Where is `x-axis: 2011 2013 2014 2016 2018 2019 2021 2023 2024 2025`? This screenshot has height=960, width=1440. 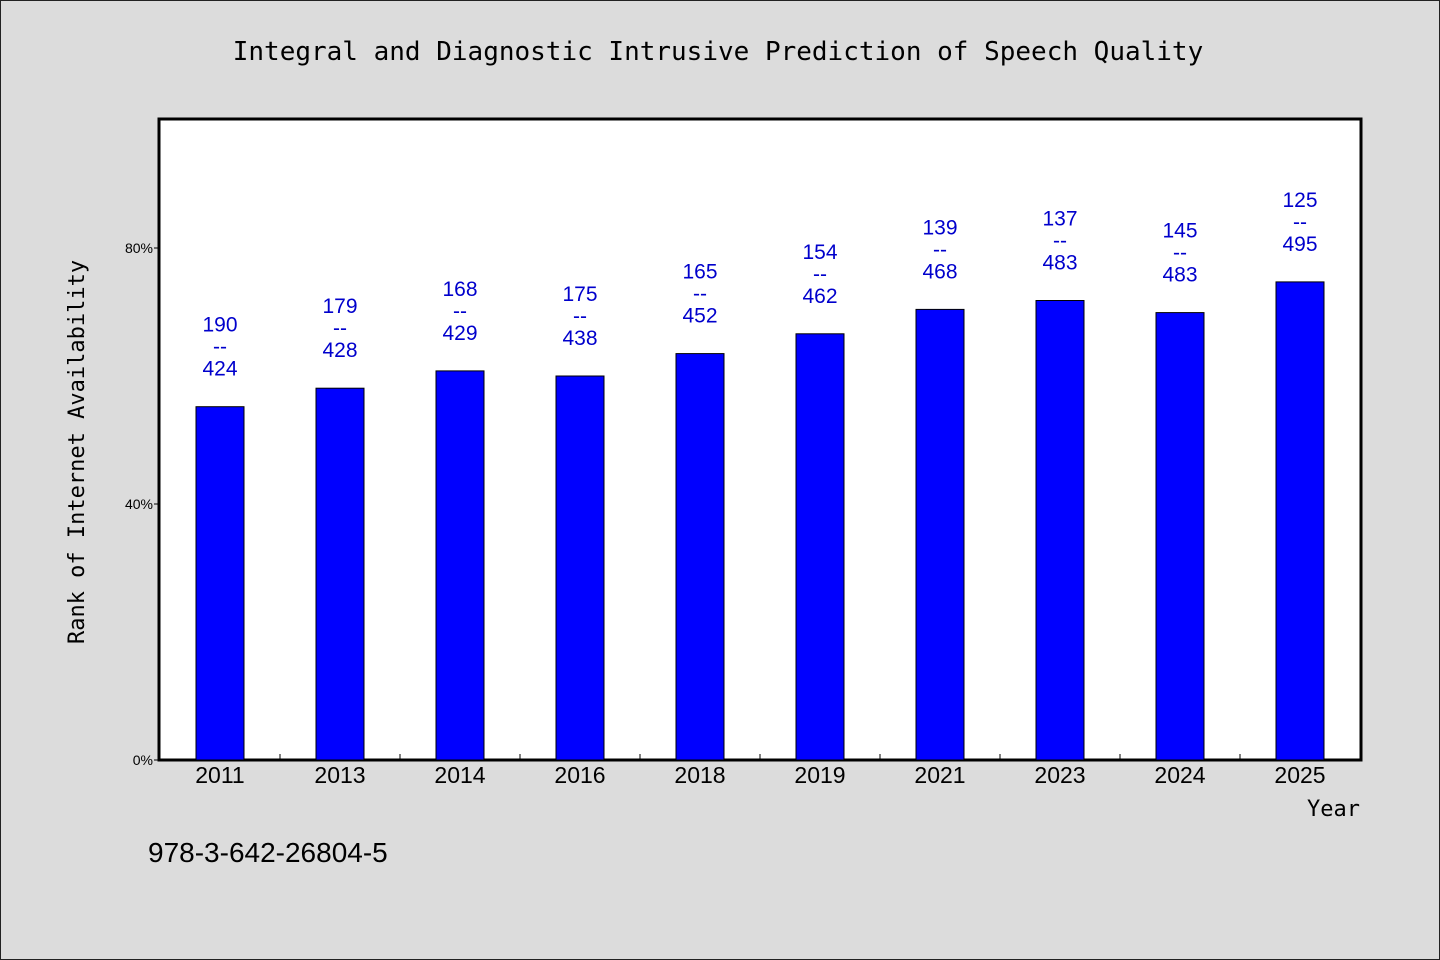 x-axis: 2011 2013 2014 2016 2018 2019 2021 2023 2024 2025 is located at coordinates (760, 771).